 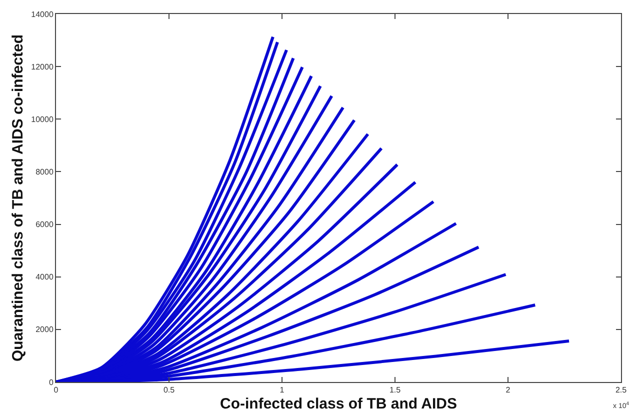 I want to click on x-tick-label: 2.5, so click(x=621, y=390).